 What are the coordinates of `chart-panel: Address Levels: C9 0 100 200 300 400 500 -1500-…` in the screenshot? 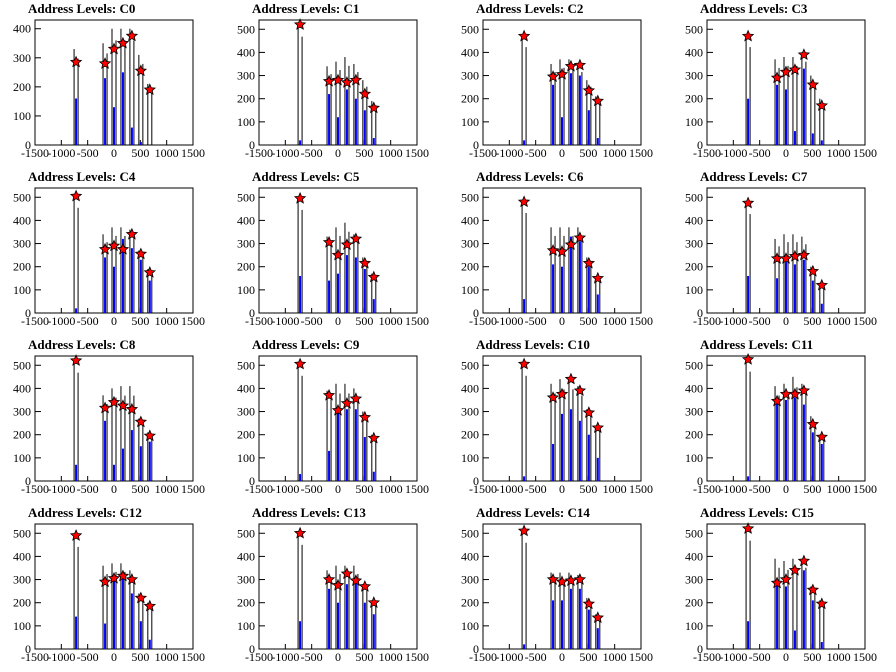 It's located at (336, 420).